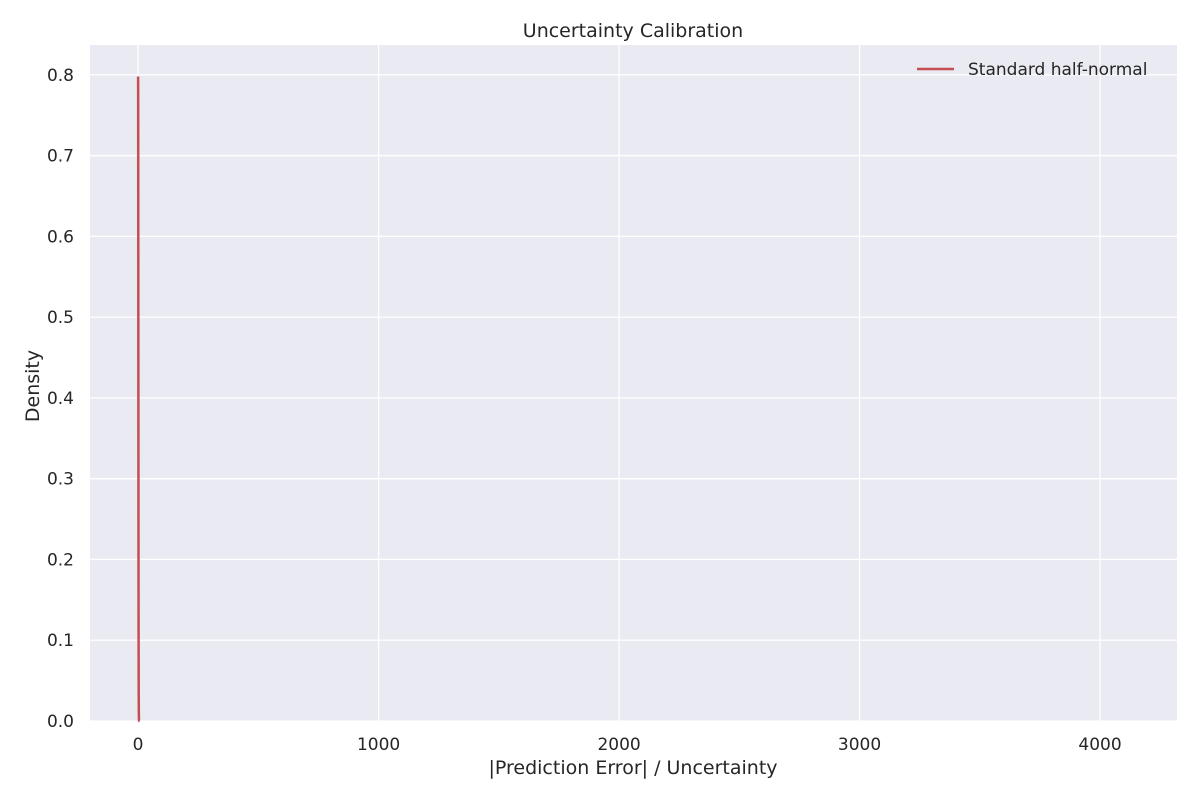  What do you see at coordinates (378, 745) in the screenshot?
I see `x-tick-label: 1000` at bounding box center [378, 745].